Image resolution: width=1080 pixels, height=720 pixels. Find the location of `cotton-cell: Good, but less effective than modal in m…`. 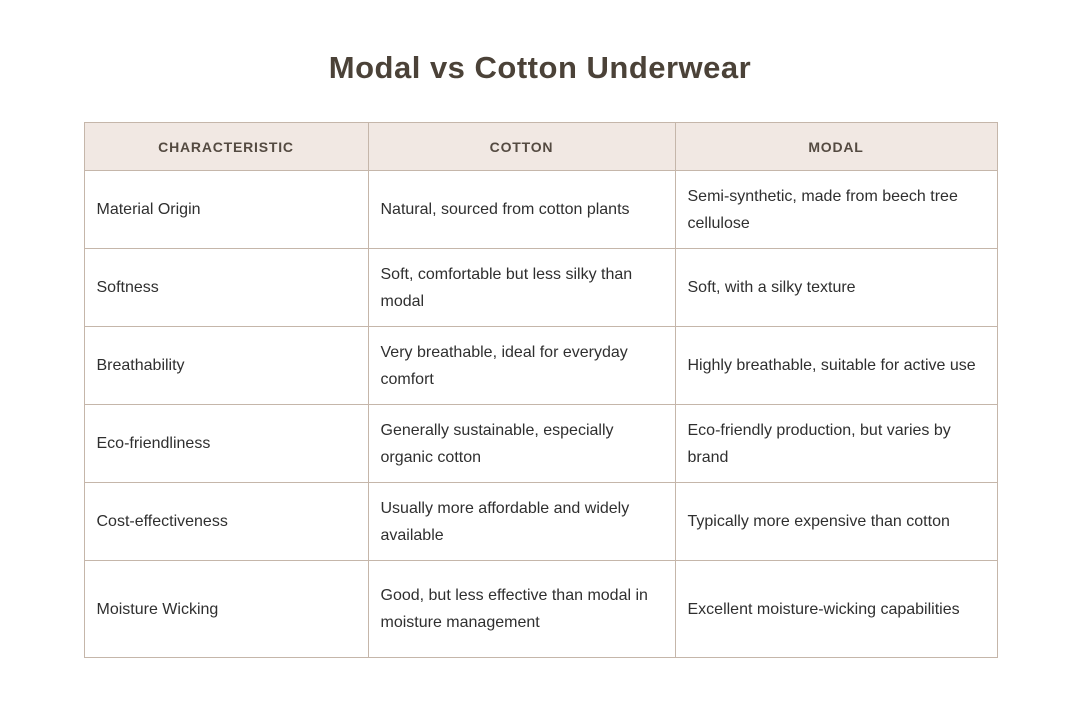

cotton-cell: Good, but less effective than modal in m… is located at coordinates (521, 609).